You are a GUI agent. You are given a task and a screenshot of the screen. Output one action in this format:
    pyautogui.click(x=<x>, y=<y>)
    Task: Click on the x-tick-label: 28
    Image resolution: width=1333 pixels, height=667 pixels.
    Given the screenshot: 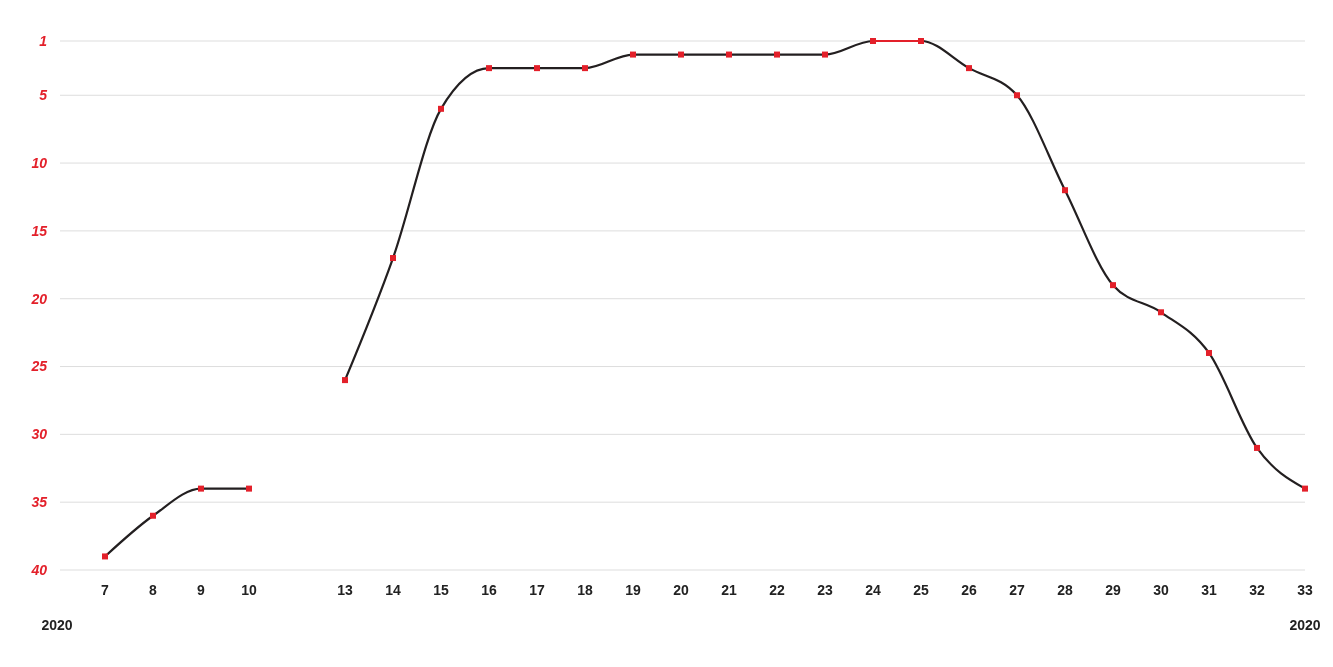 What is the action you would take?
    pyautogui.click(x=1065, y=590)
    